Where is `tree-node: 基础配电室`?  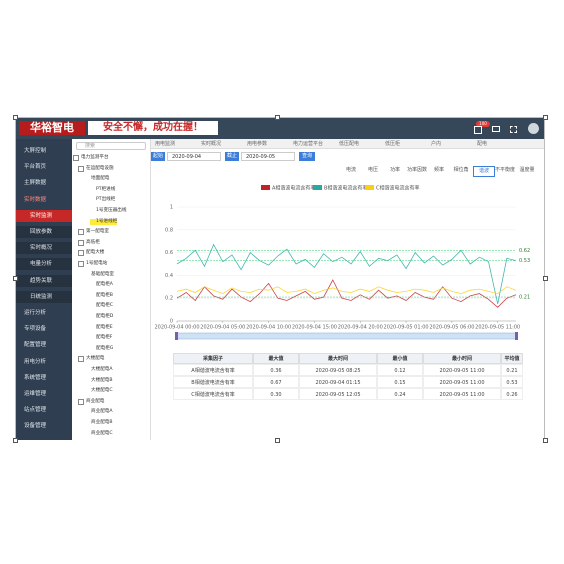 tree-node: 基础配电室 is located at coordinates (102, 274).